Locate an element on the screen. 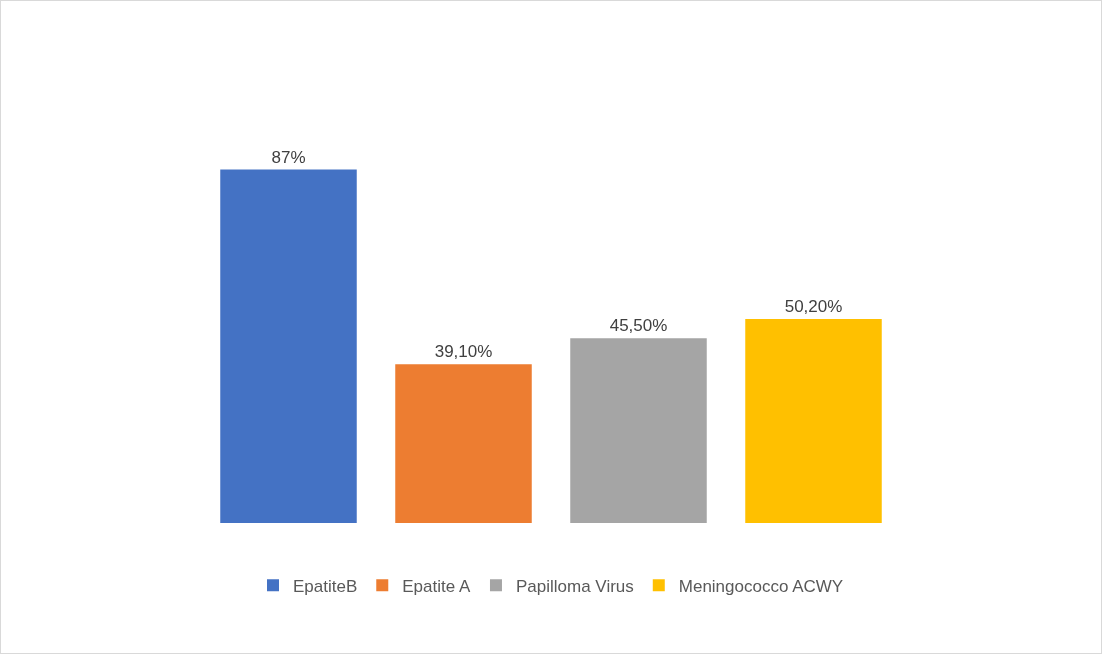 The image size is (1107, 658). legend-label: Papilloma Virus is located at coordinates (574, 586).